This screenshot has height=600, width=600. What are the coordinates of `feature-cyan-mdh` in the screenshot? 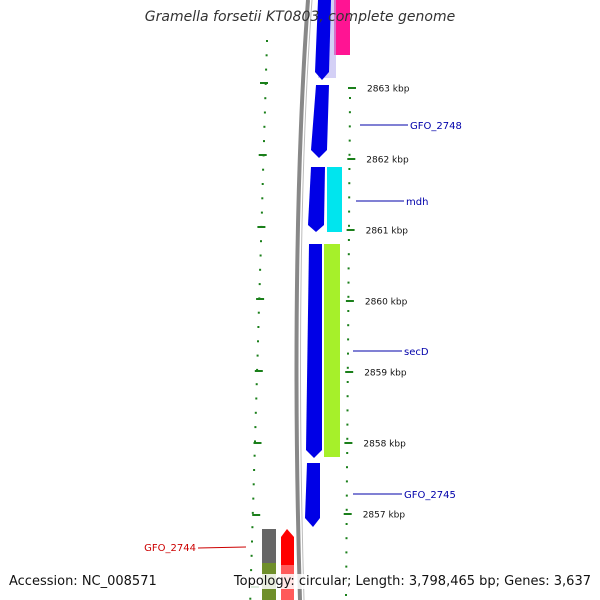 It's located at (334, 199).